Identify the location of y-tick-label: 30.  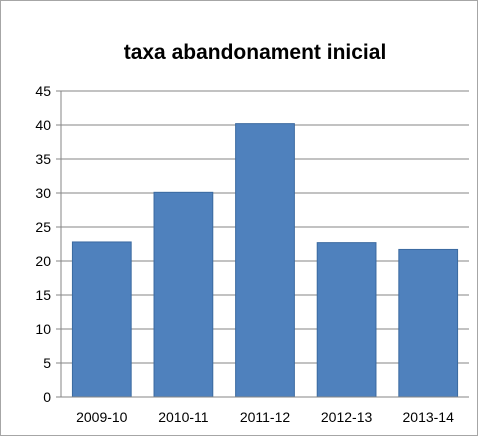
(43, 193).